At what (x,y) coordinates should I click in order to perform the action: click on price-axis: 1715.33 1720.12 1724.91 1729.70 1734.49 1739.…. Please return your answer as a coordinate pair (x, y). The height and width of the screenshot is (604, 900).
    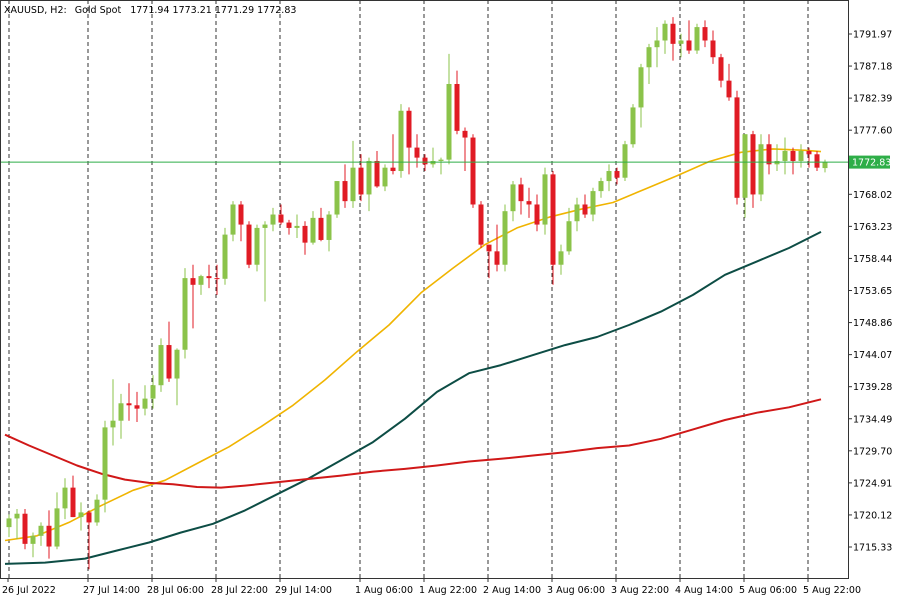
    Looking at the image, I should click on (870, 292).